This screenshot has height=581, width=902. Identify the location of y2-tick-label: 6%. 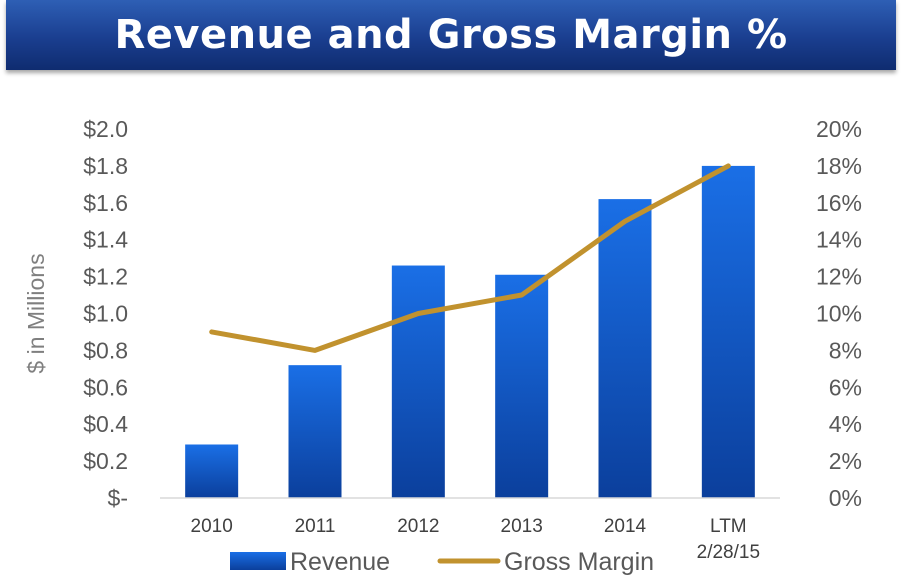
(845, 387).